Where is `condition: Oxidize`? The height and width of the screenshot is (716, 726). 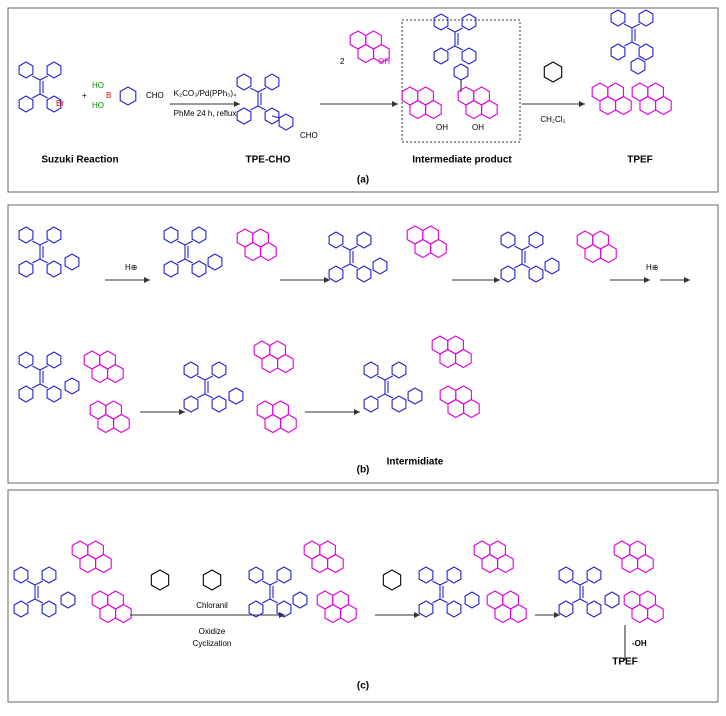
condition: Oxidize is located at coordinates (212, 631).